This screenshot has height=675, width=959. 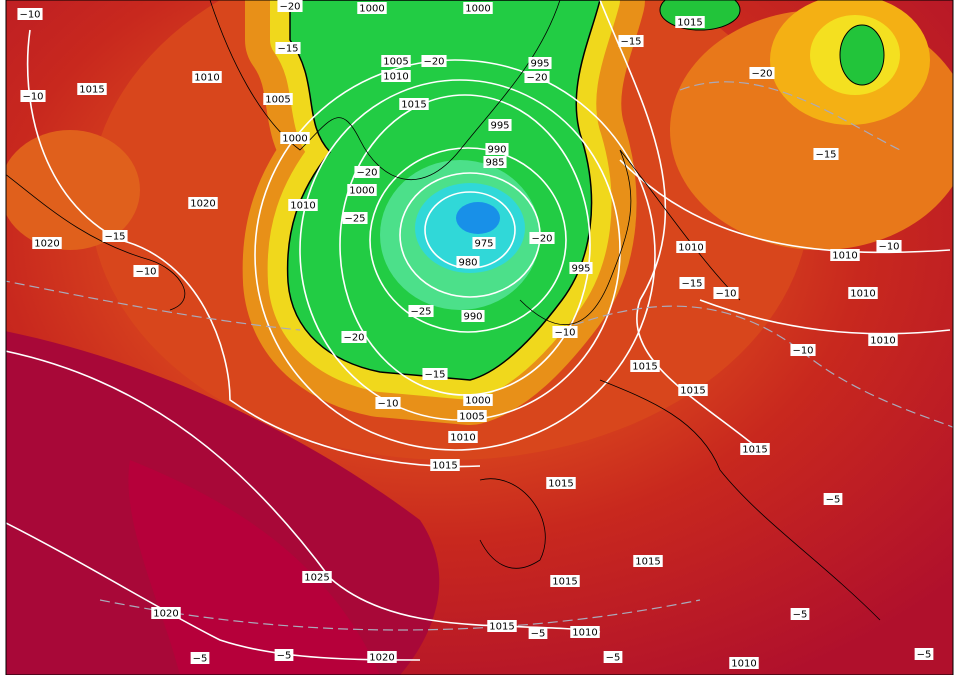 I want to click on isobar-label-text: 980, so click(x=467, y=263).